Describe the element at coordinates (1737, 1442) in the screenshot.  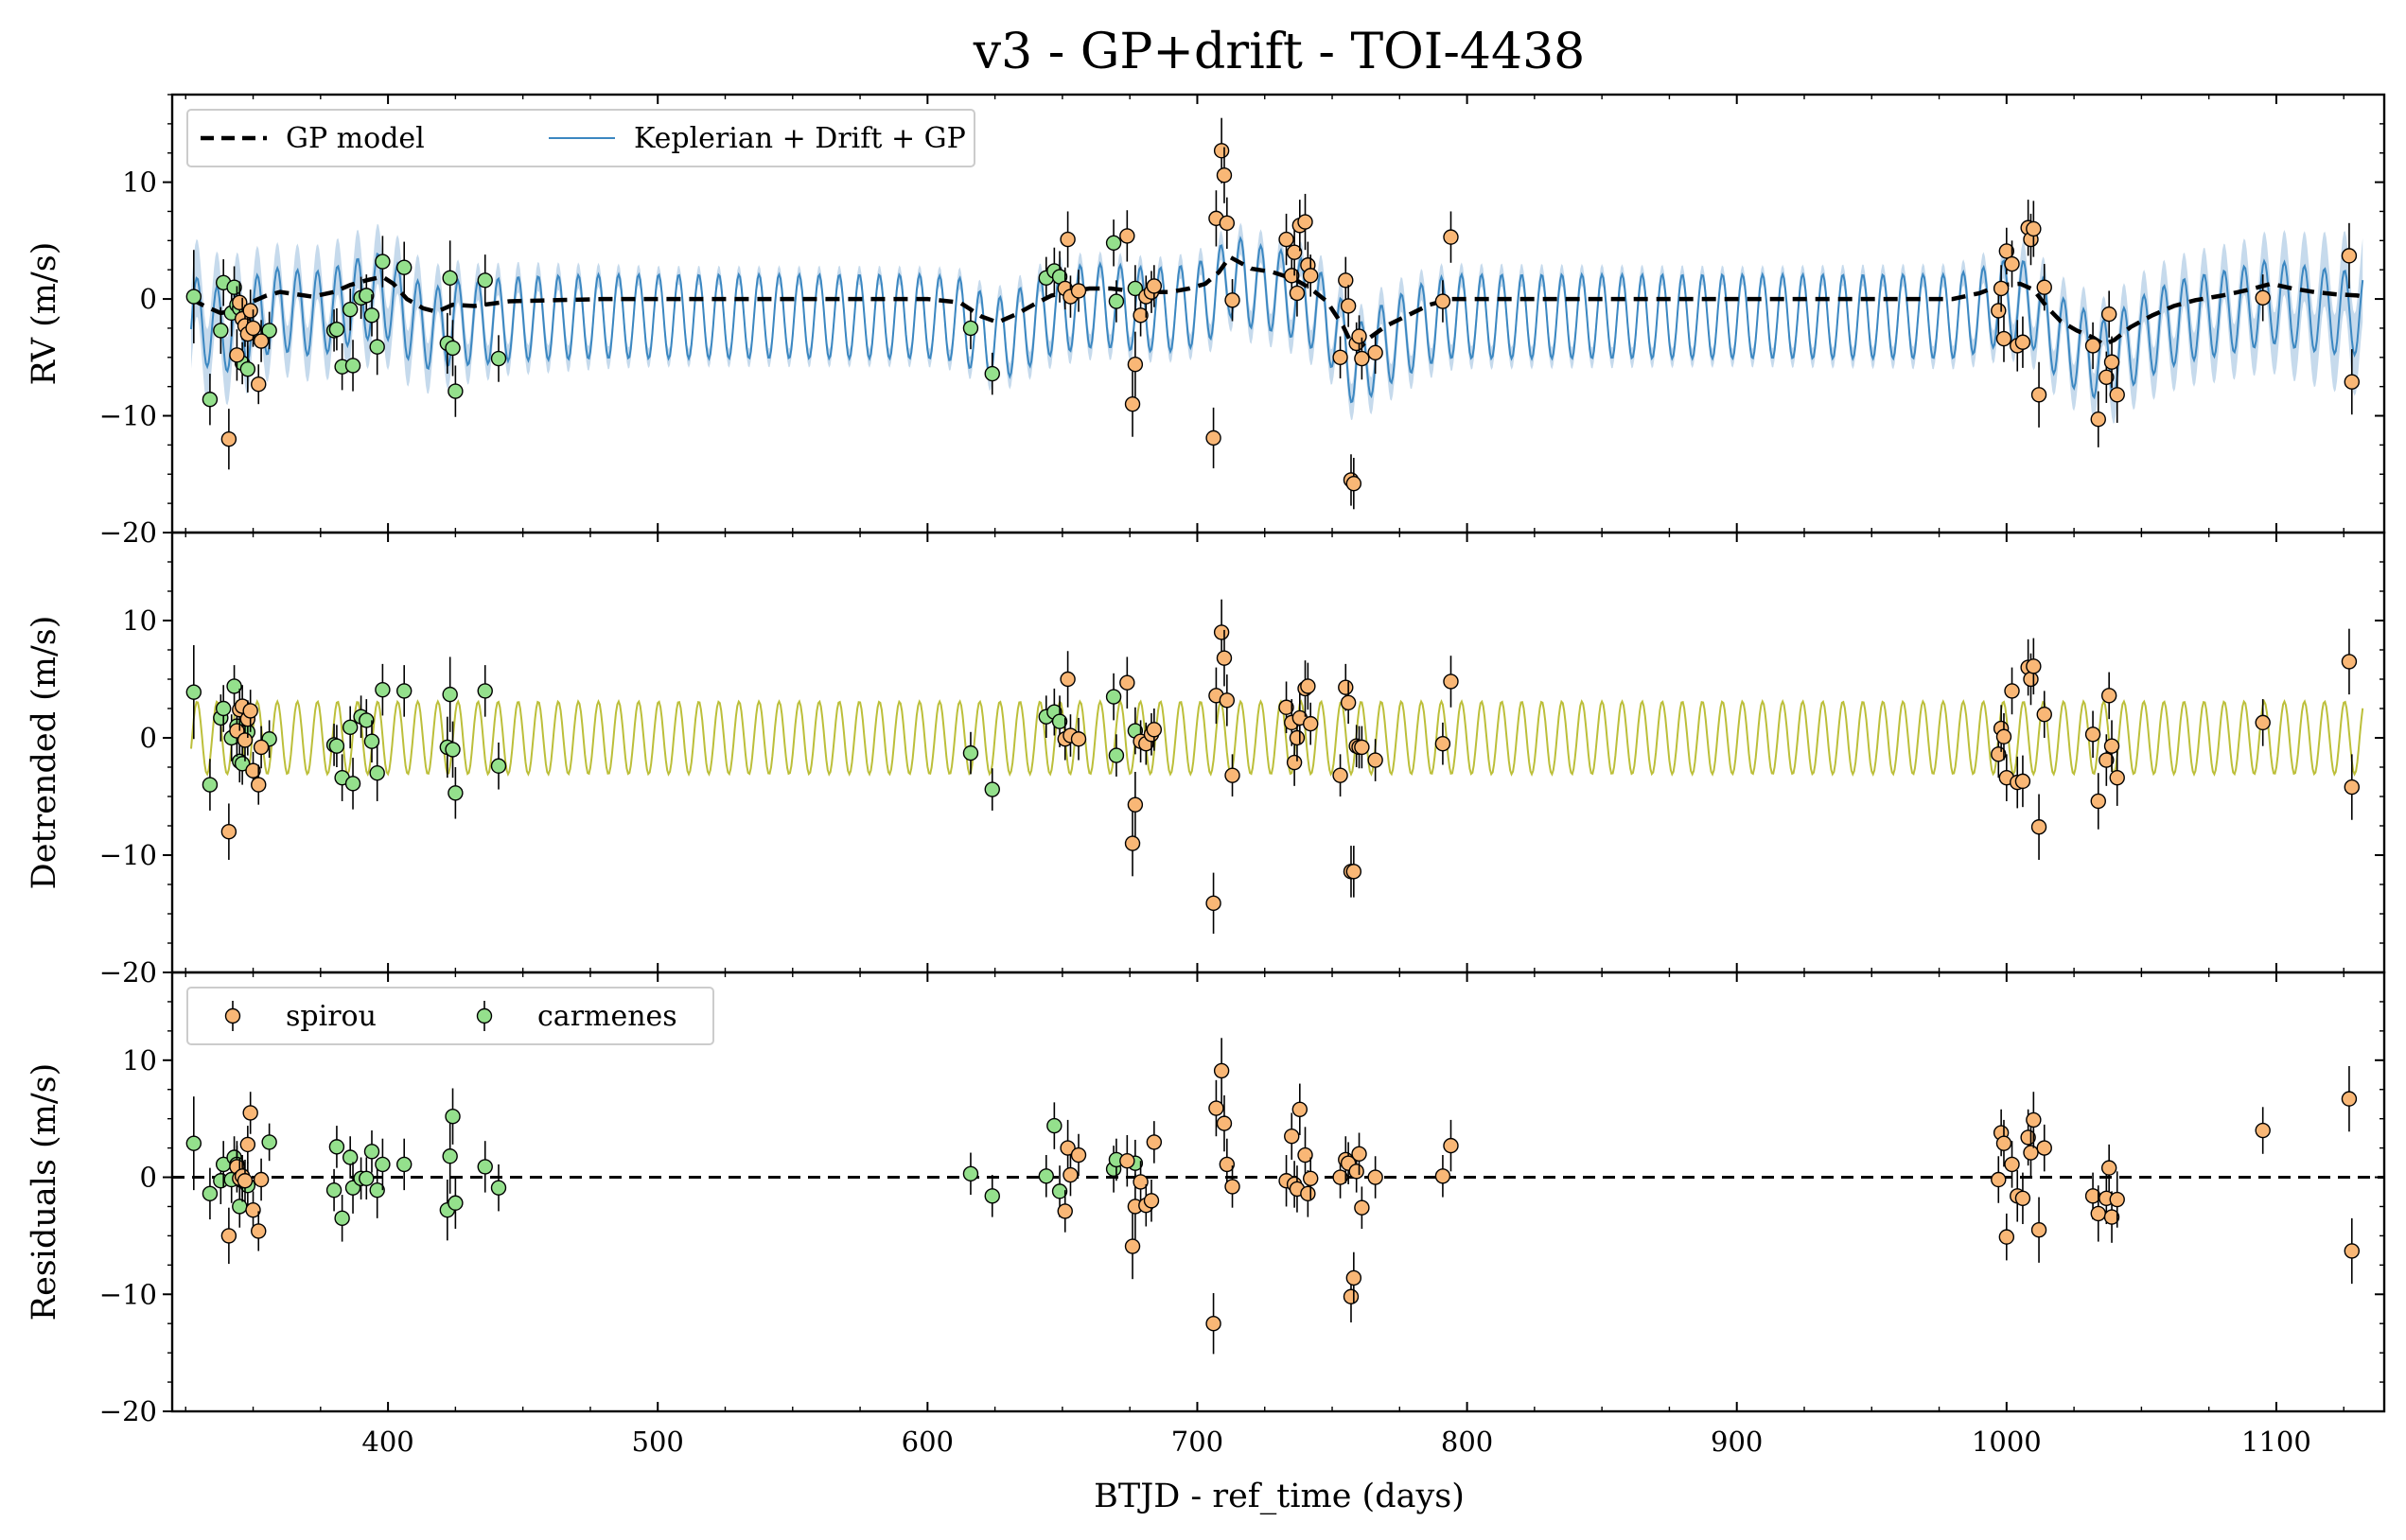
I see `x-tick-label: 900` at that location.